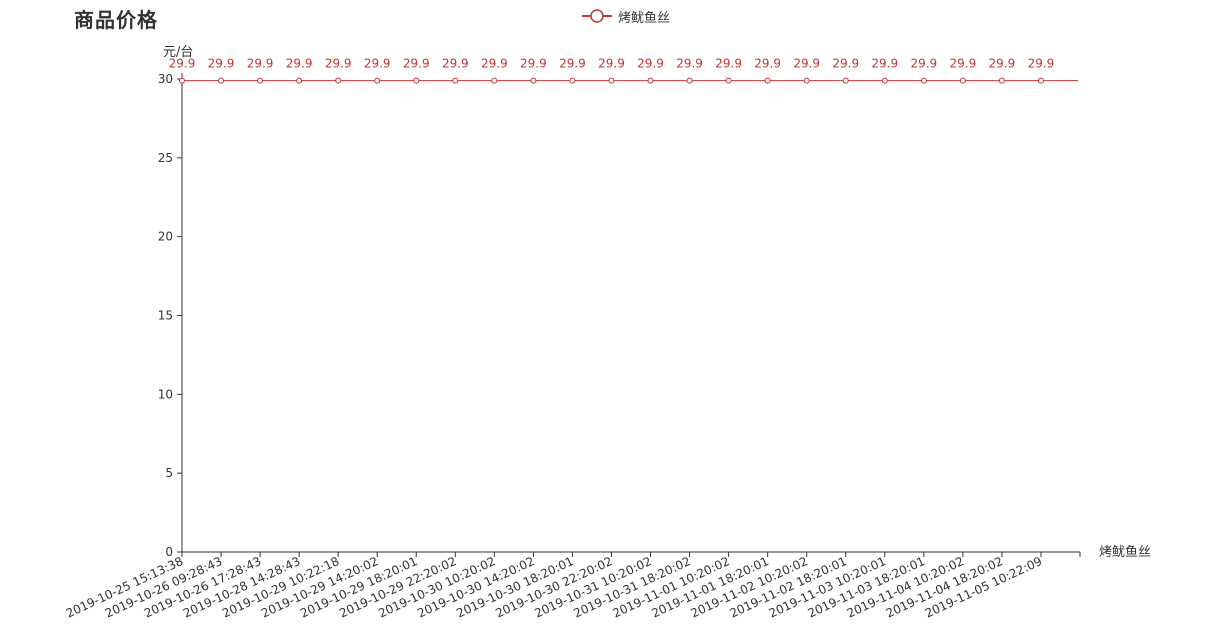 Image resolution: width=1210 pixels, height=644 pixels. I want to click on y-tick-label: 30, so click(165, 79).